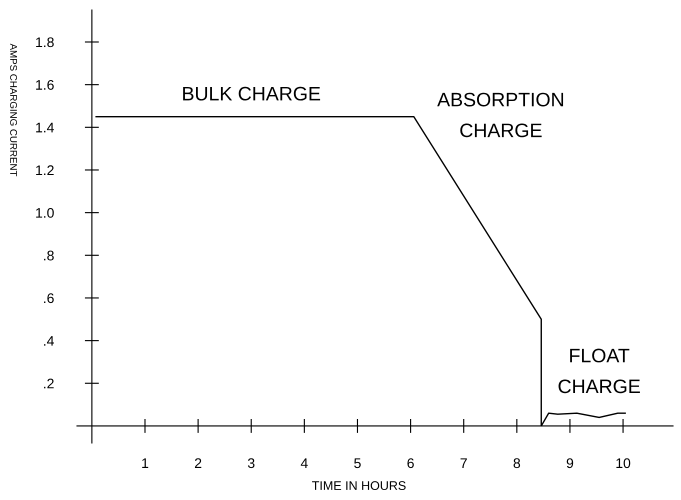 This screenshot has height=500, width=681. Describe the element at coordinates (463, 463) in the screenshot. I see `x-tick-label: 7` at that location.